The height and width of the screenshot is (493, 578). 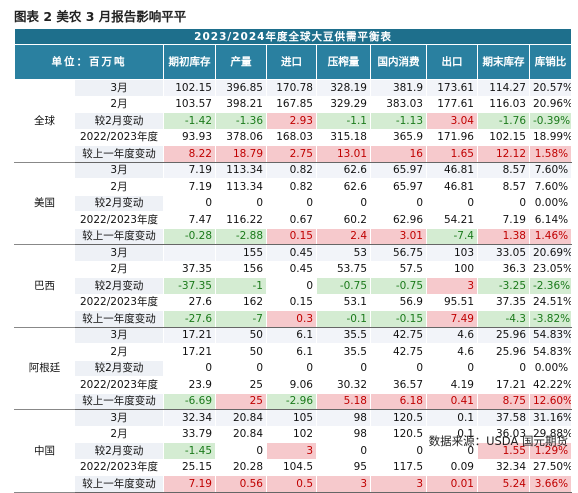 I want to click on value-cell: 113.34, so click(x=241, y=170).